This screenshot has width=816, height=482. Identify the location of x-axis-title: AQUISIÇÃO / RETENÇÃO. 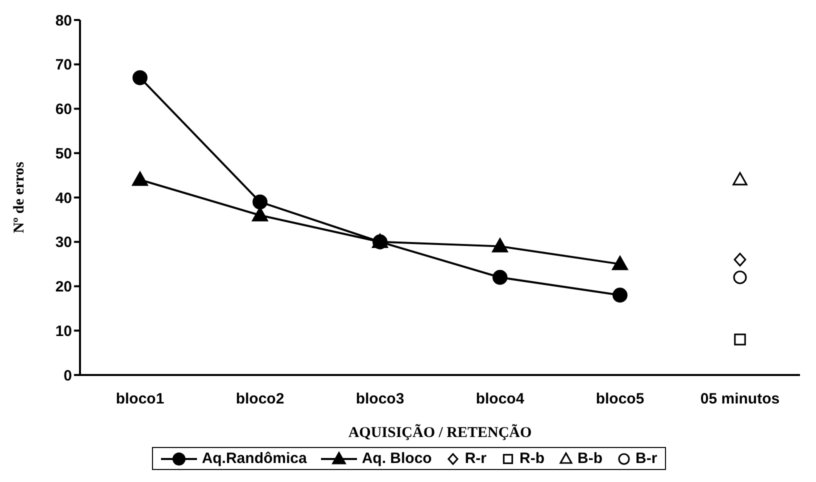
(440, 432).